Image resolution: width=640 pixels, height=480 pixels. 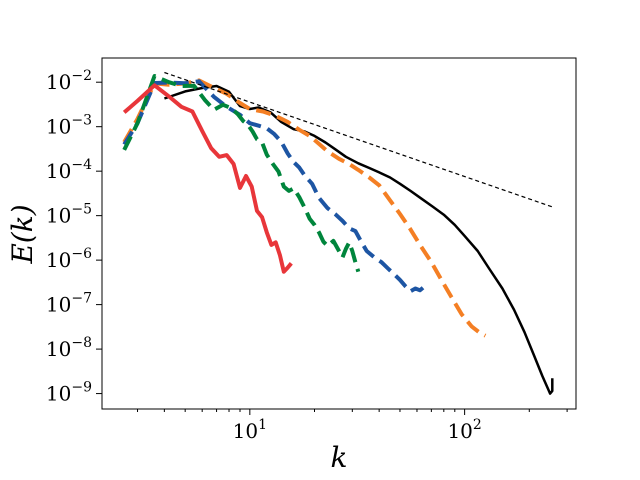 What do you see at coordinates (22, 234) in the screenshot?
I see `y-axis-label: E(k)` at bounding box center [22, 234].